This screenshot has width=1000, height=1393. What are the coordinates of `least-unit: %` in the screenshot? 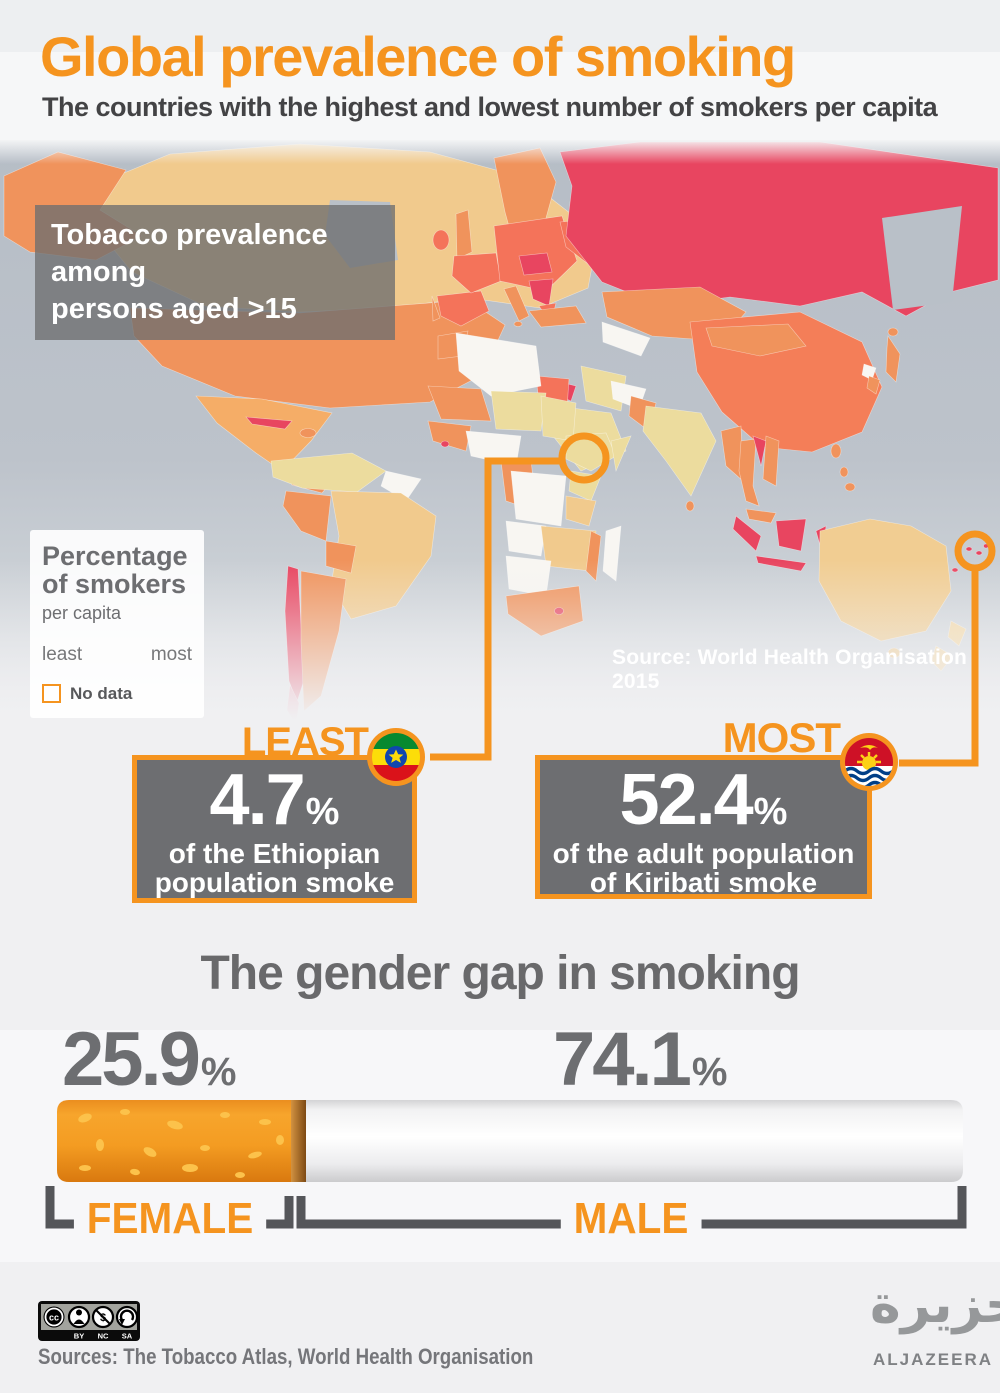 It's located at (322, 812).